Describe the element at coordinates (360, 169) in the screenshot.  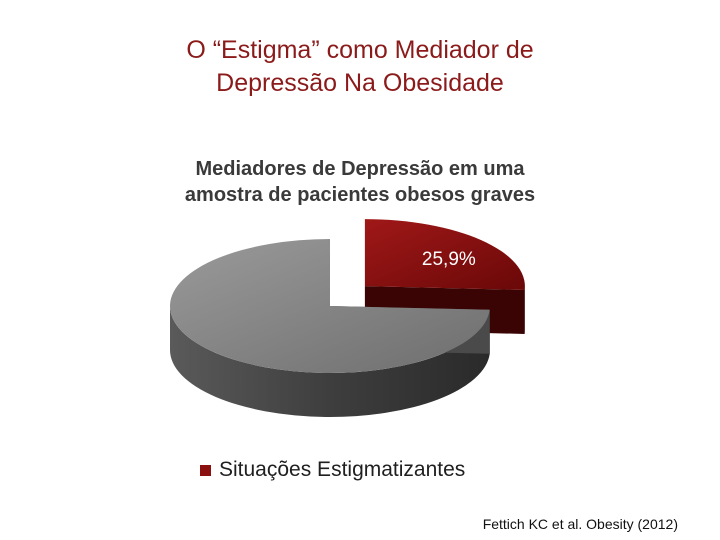
I see `chart-title-line-1: Mediadores de Depressão em uma` at that location.